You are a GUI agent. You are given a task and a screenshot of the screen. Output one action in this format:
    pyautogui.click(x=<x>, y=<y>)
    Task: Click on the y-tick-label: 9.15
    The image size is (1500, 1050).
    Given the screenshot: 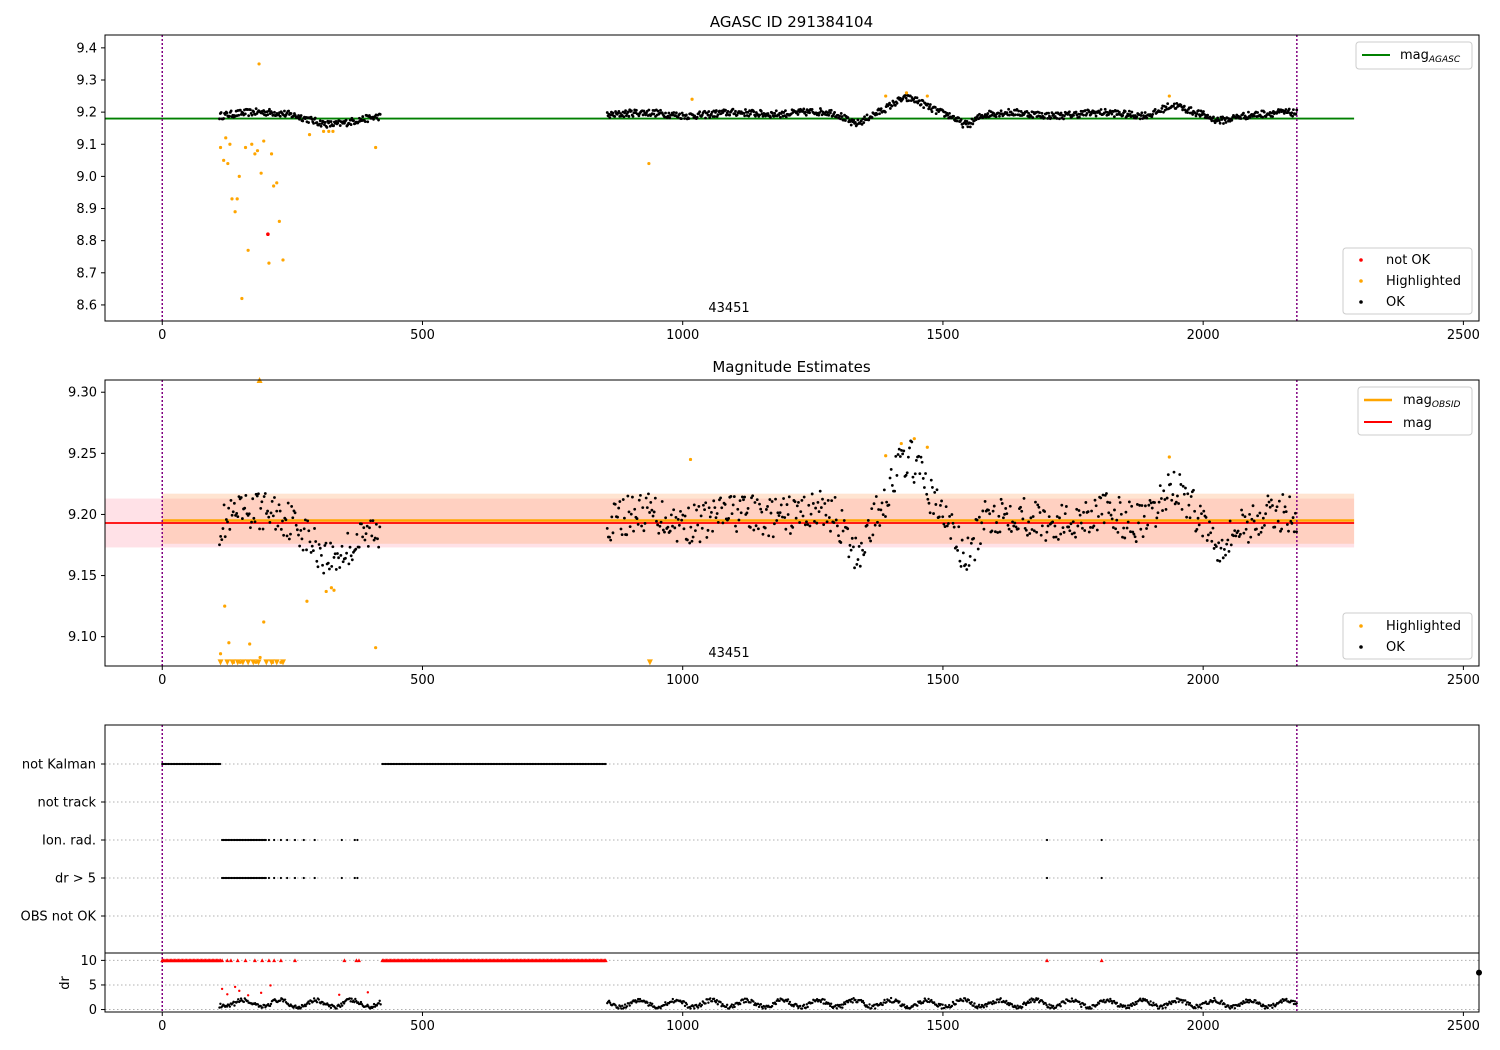 What is the action you would take?
    pyautogui.click(x=82, y=576)
    